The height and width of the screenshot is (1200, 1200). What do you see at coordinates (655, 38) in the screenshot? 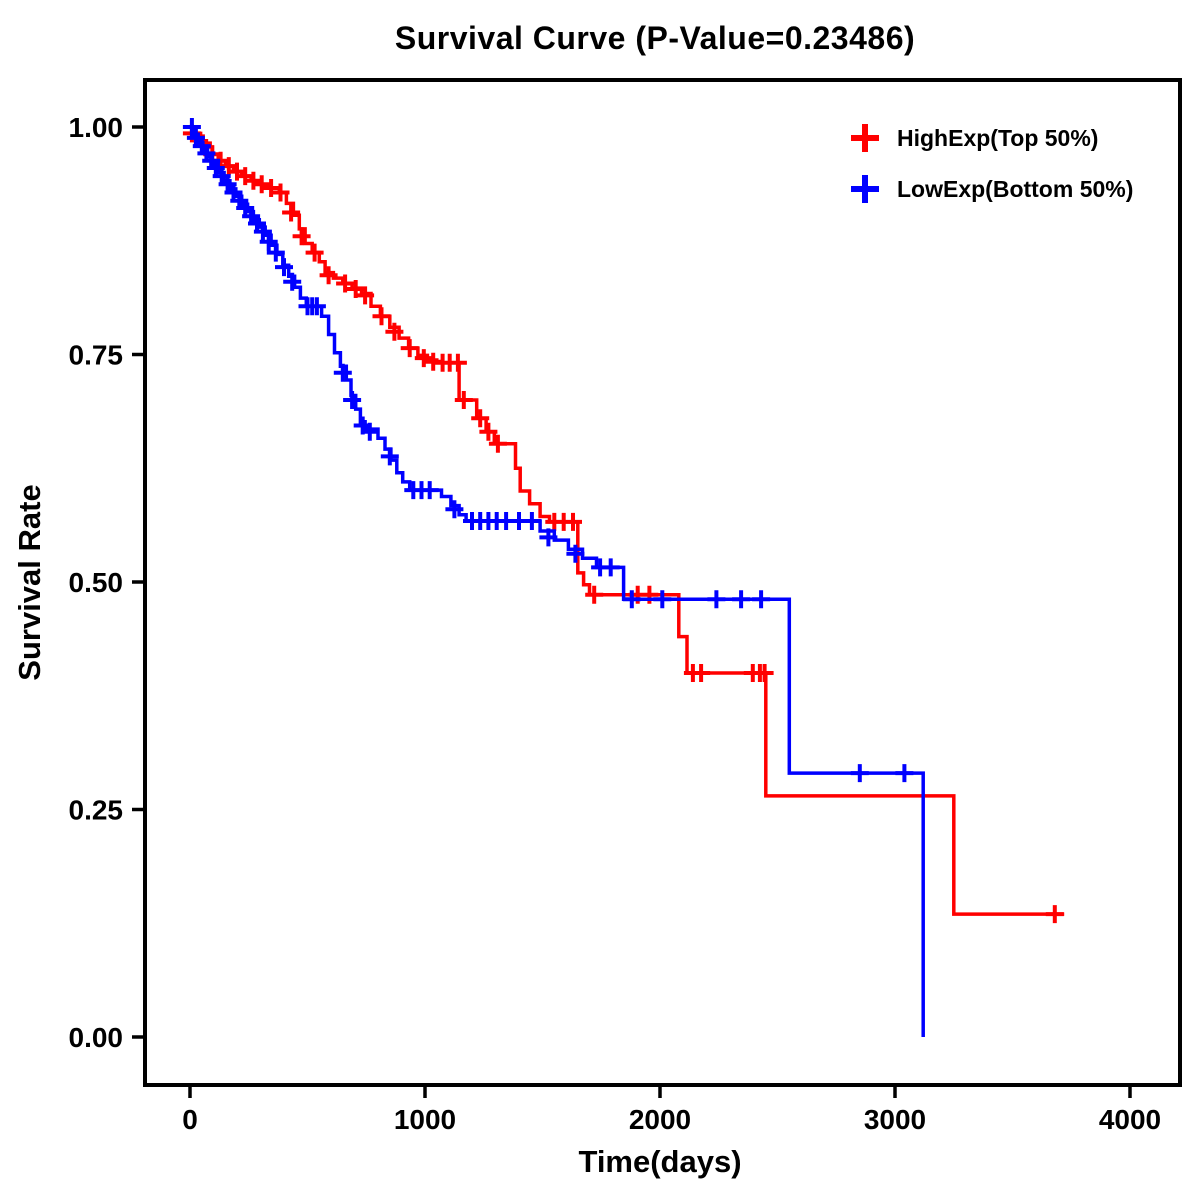
I see `chart-title: Survival Curve (P-Value=0.23486)` at bounding box center [655, 38].